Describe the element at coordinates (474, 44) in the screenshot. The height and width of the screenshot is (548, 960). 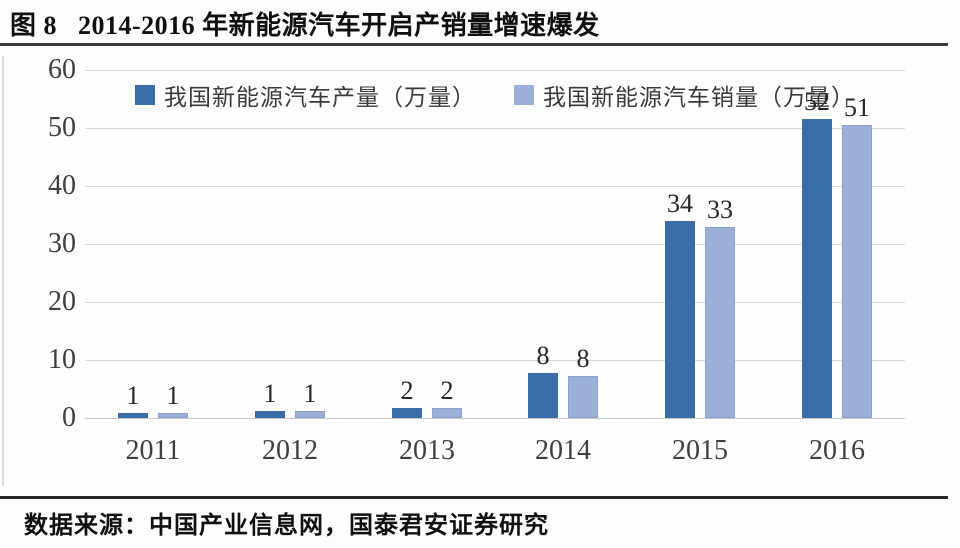
I see `title-divider` at that location.